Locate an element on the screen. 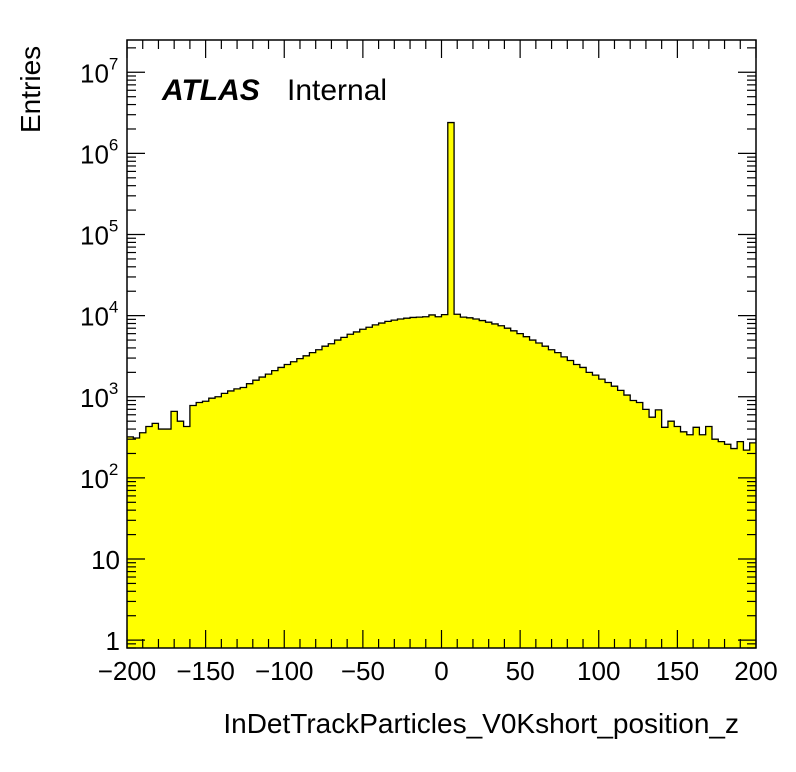 The image size is (796, 772). internal-label: Internal is located at coordinates (337, 90).